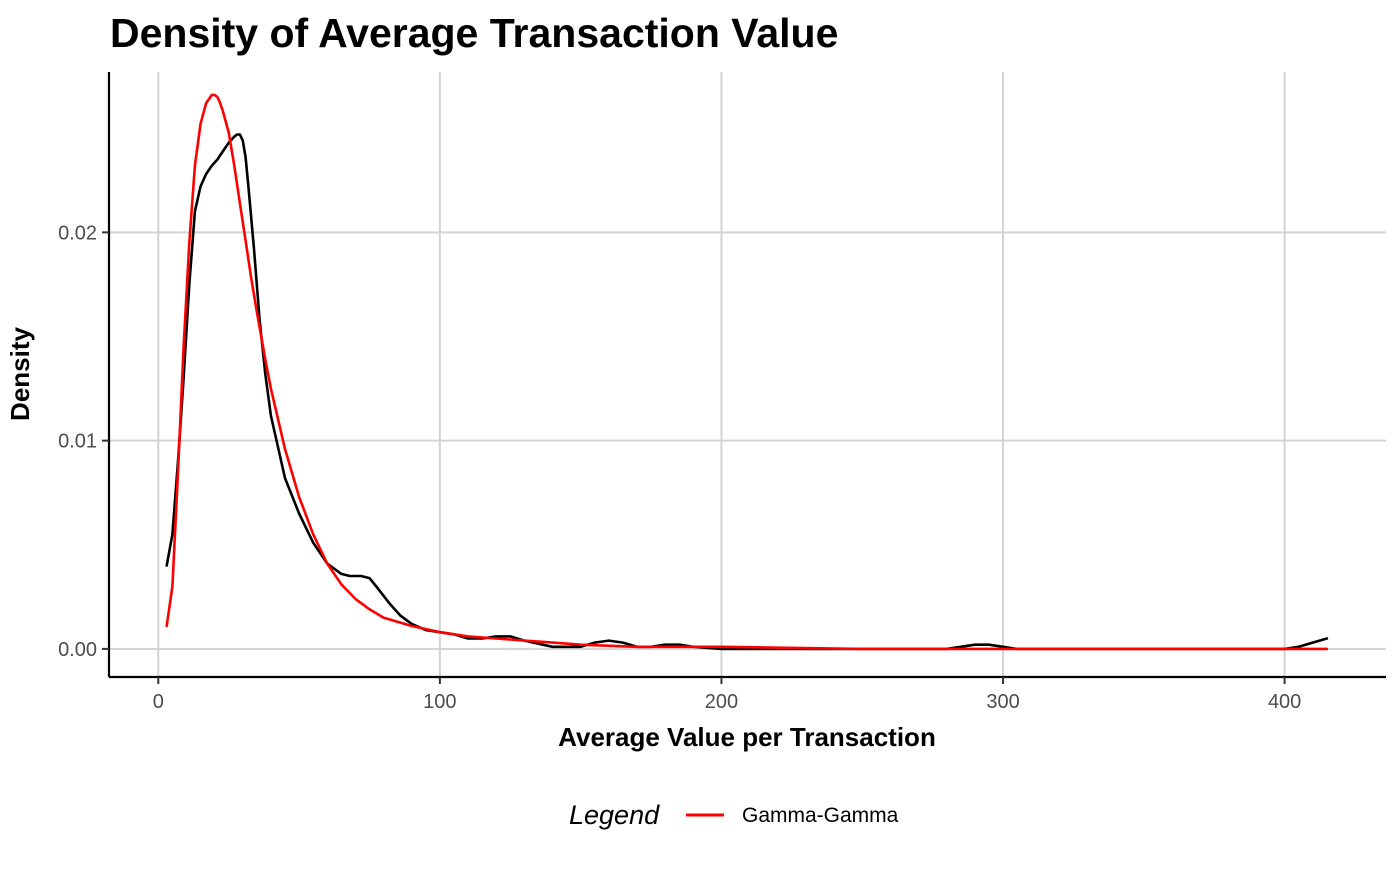  I want to click on x-tick-label: 0, so click(158, 702).